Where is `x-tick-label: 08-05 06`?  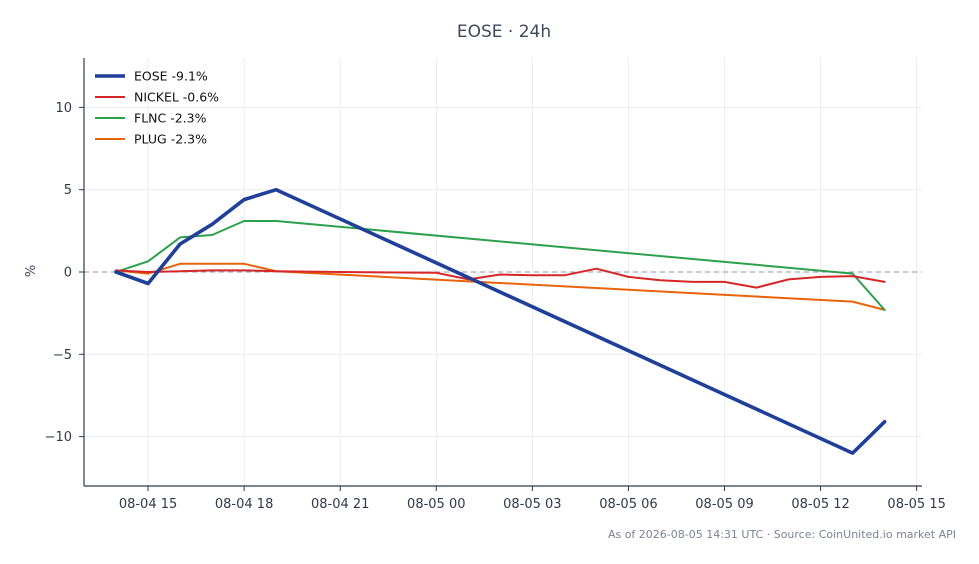
x-tick-label: 08-05 06 is located at coordinates (628, 504).